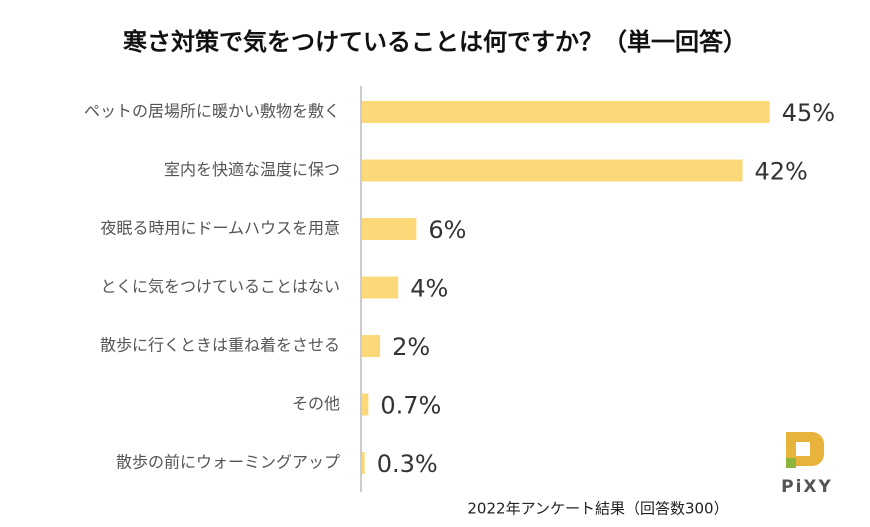  Describe the element at coordinates (220, 345) in the screenshot. I see `y-tick-label: 散歩に行くときは重ね着をさせる` at that location.